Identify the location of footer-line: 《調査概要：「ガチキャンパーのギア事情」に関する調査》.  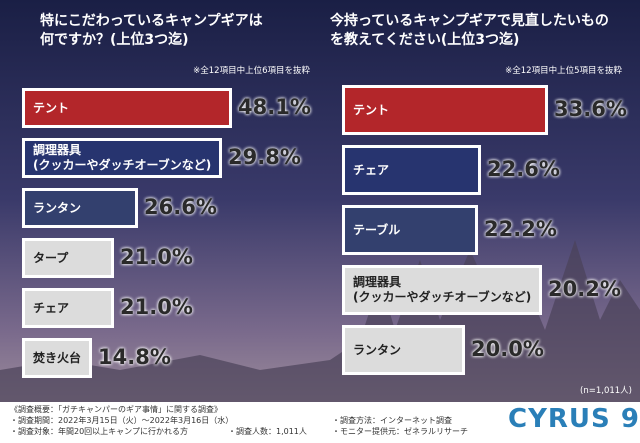
(116, 409).